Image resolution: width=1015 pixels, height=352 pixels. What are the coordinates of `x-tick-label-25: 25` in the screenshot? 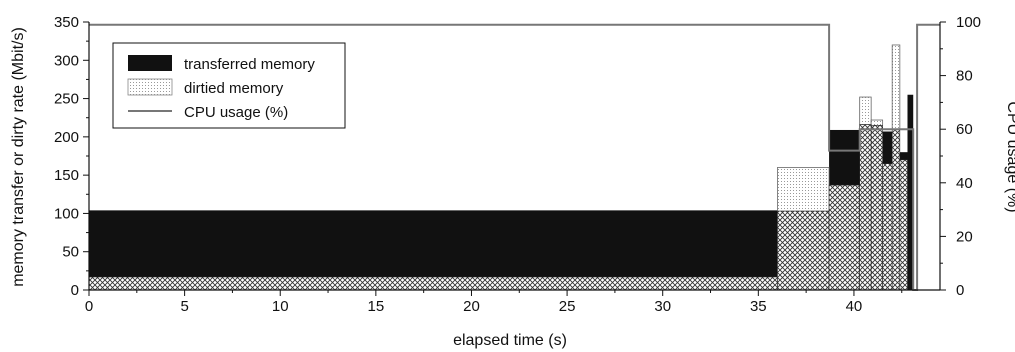 It's located at (567, 306).